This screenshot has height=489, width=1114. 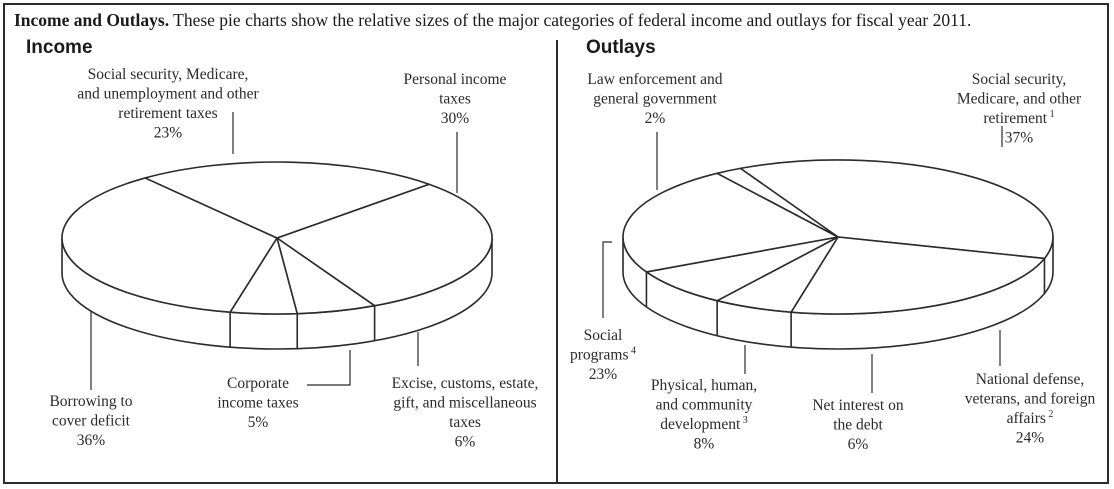 I want to click on pie-1-slice-law-enforcement-and, so click(x=777, y=202).